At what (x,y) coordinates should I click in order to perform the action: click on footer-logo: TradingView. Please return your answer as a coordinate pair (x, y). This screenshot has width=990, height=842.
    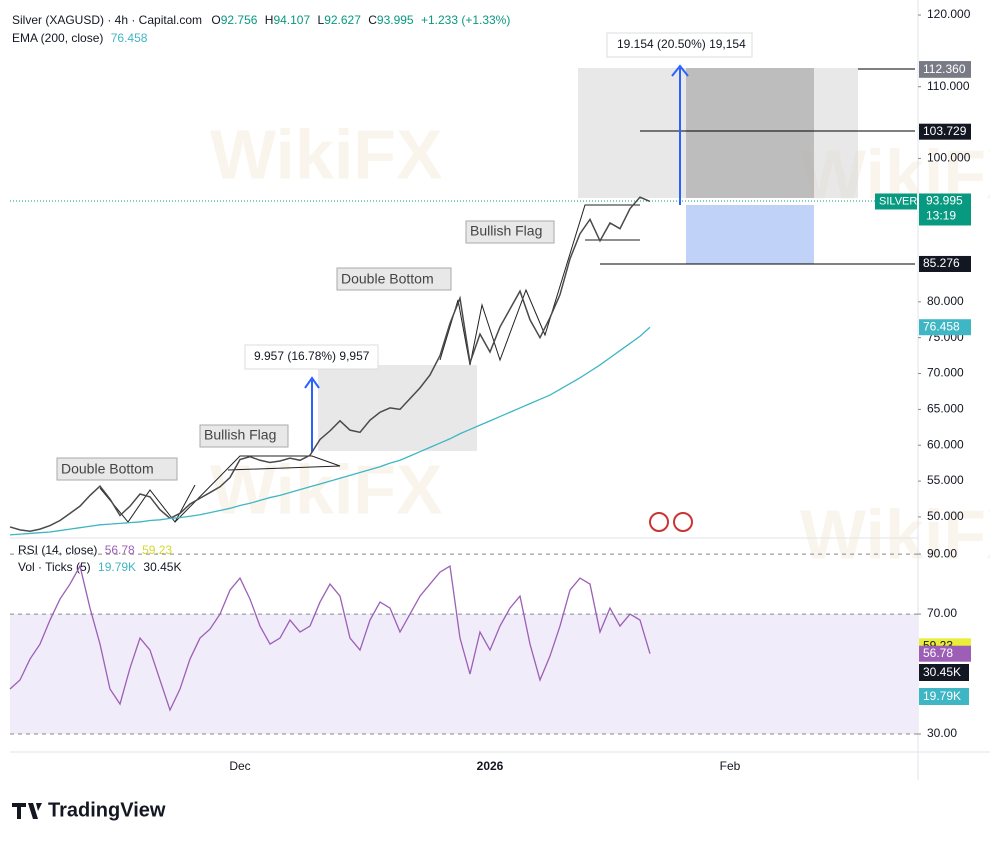
    Looking at the image, I should click on (89, 810).